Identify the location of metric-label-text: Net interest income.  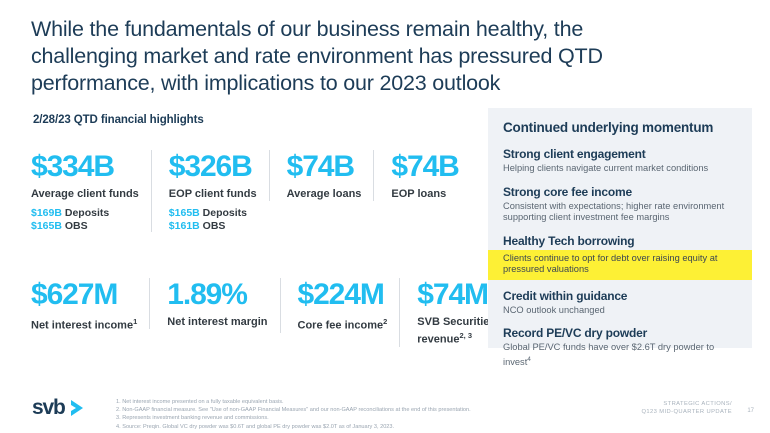
(82, 325).